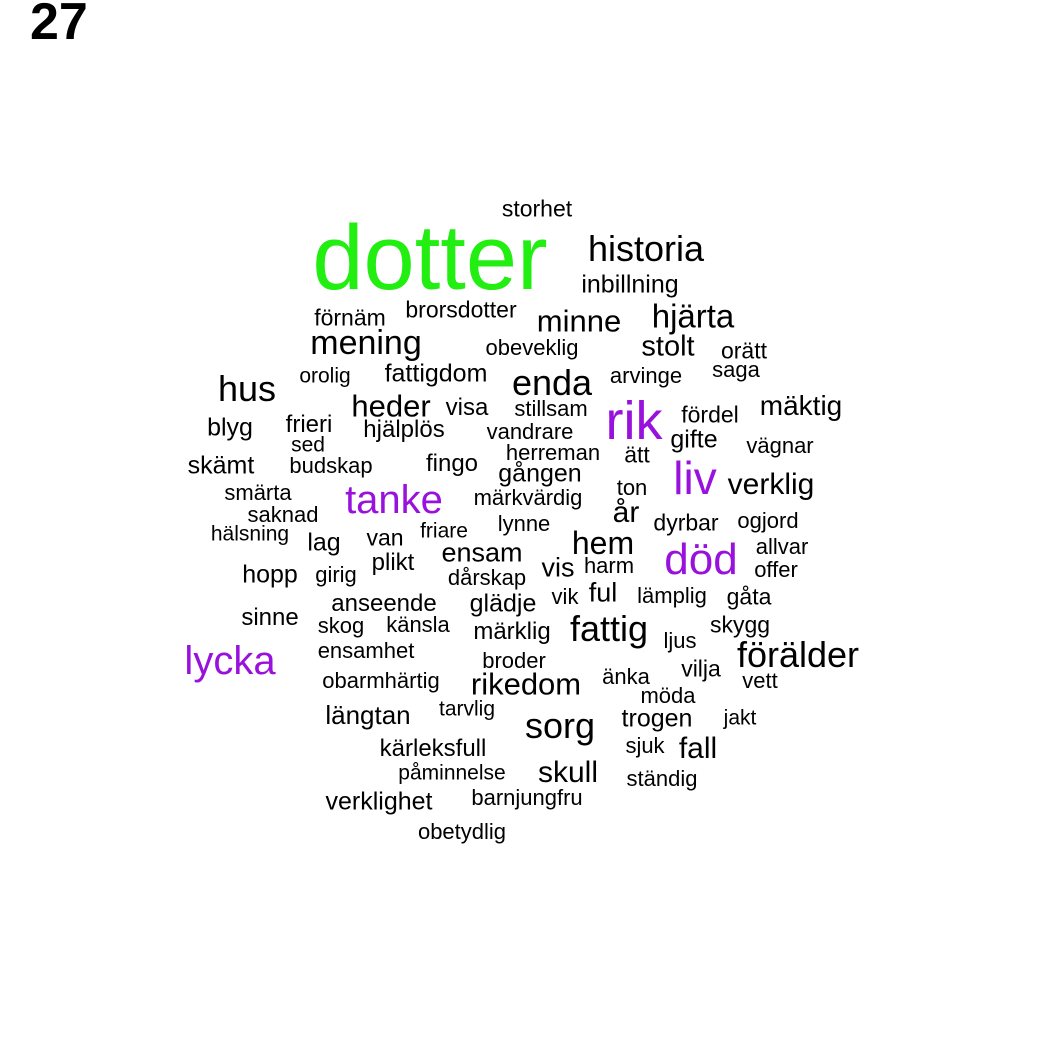 This screenshot has width=1050, height=1050. Describe the element at coordinates (537, 208) in the screenshot. I see `word-storhet: storhet` at that location.